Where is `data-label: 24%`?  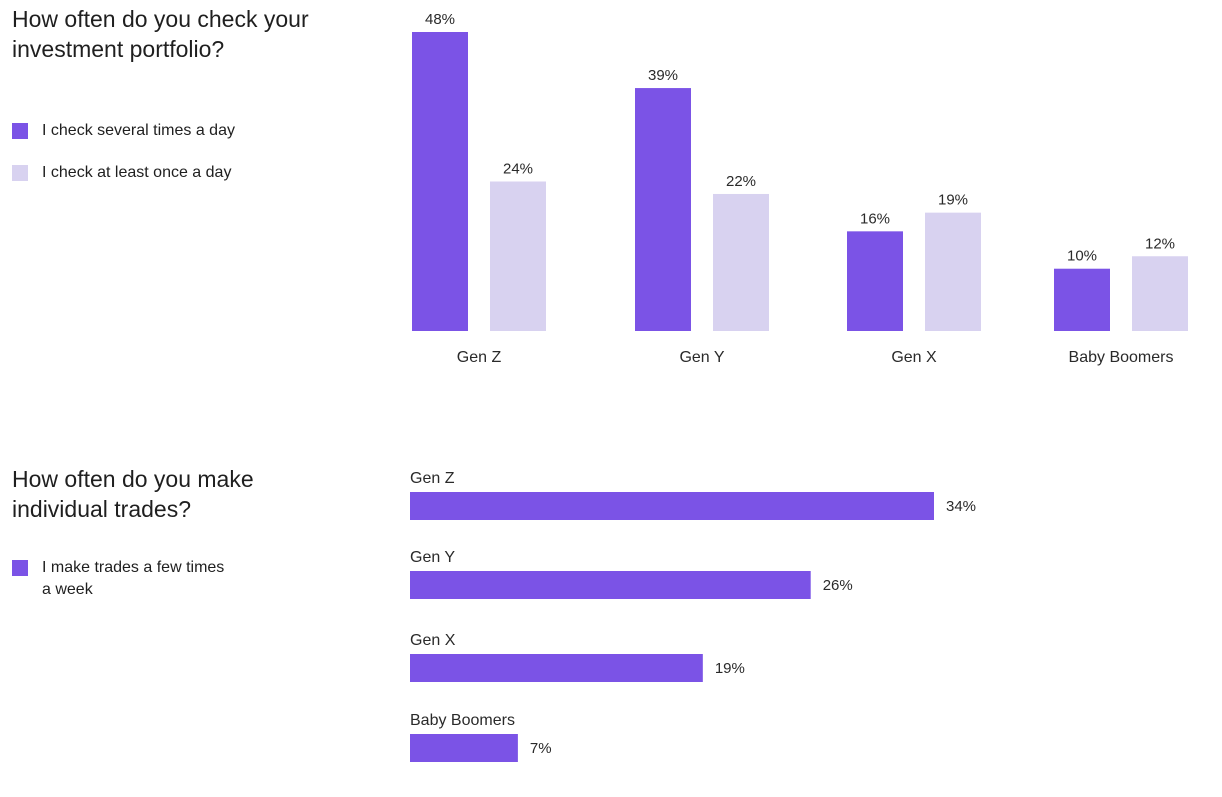
data-label: 24% is located at coordinates (518, 169).